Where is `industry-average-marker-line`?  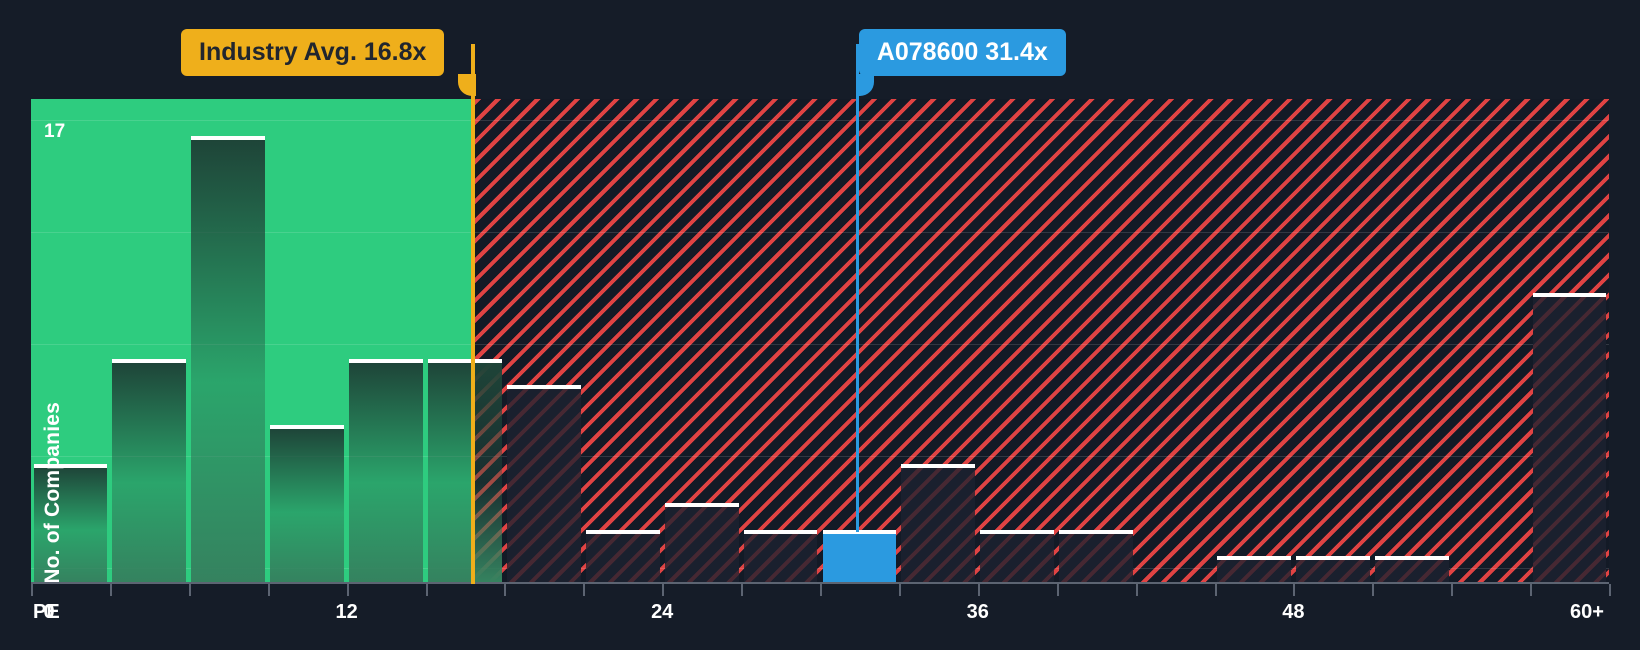
industry-average-marker-line is located at coordinates (472, 314).